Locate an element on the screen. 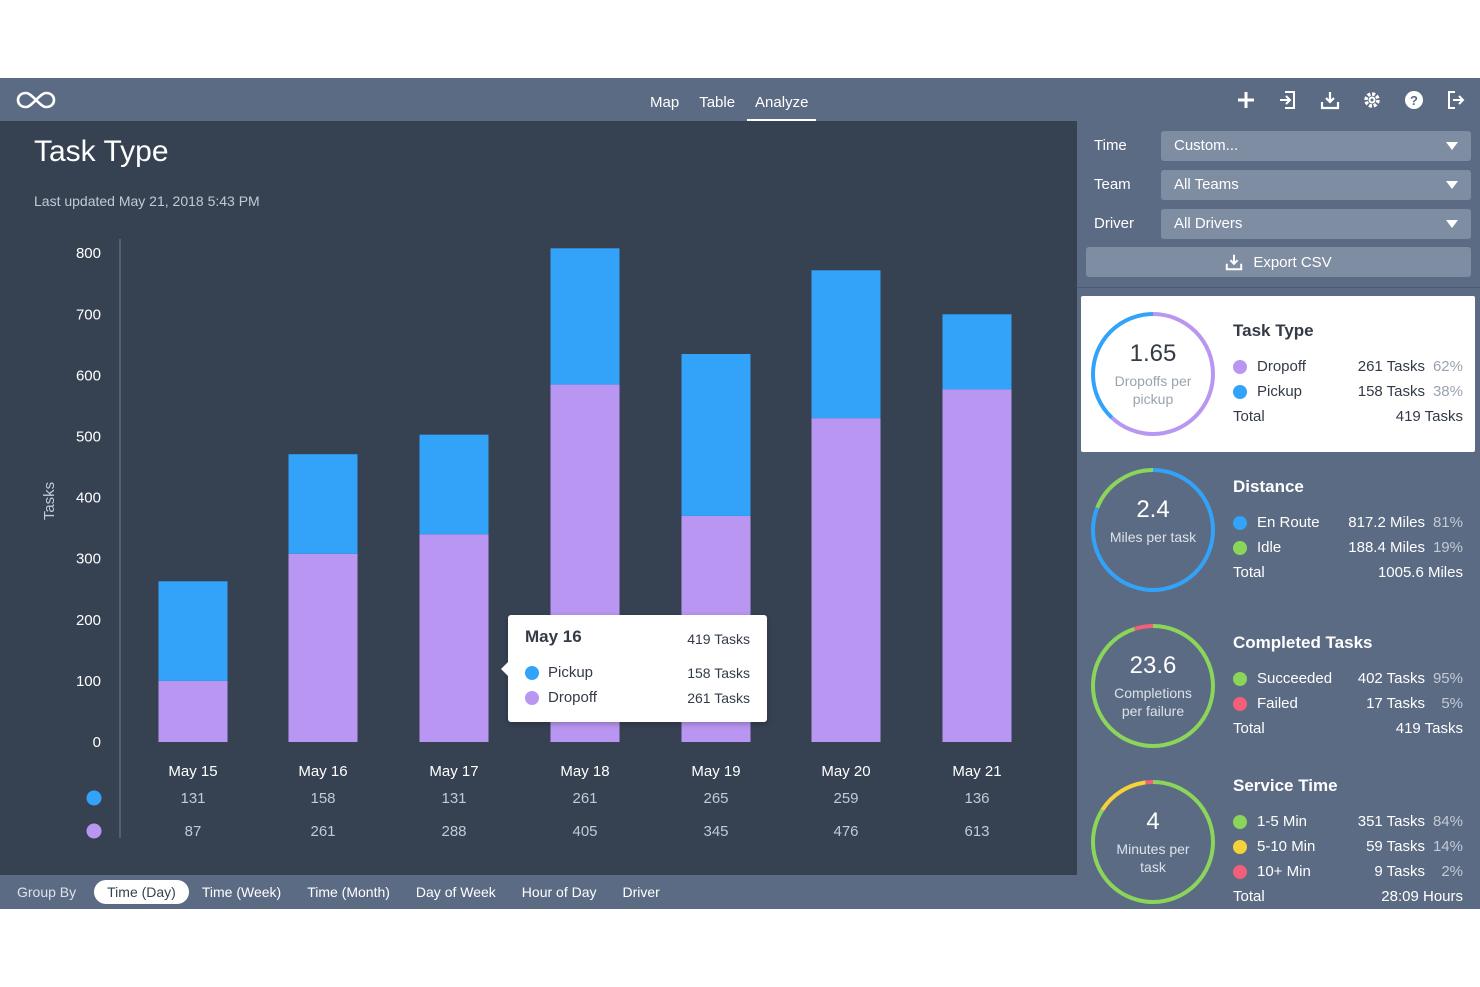 The image size is (1480, 987). tab-map: Map is located at coordinates (665, 102).